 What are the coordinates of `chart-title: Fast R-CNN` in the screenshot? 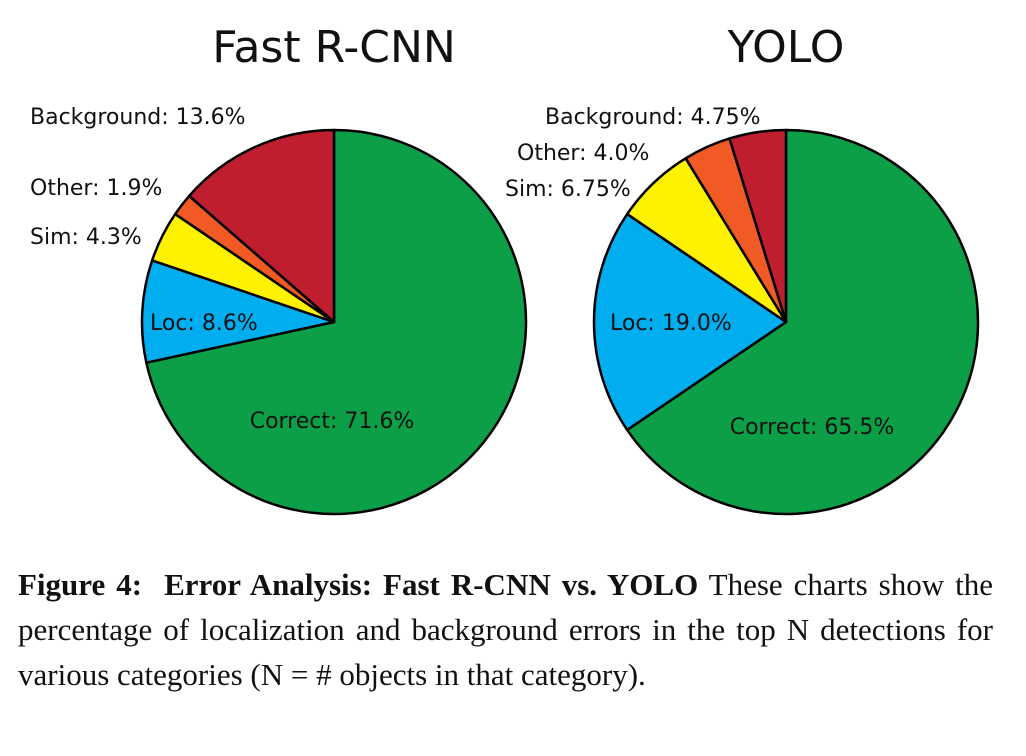 It's located at (334, 47).